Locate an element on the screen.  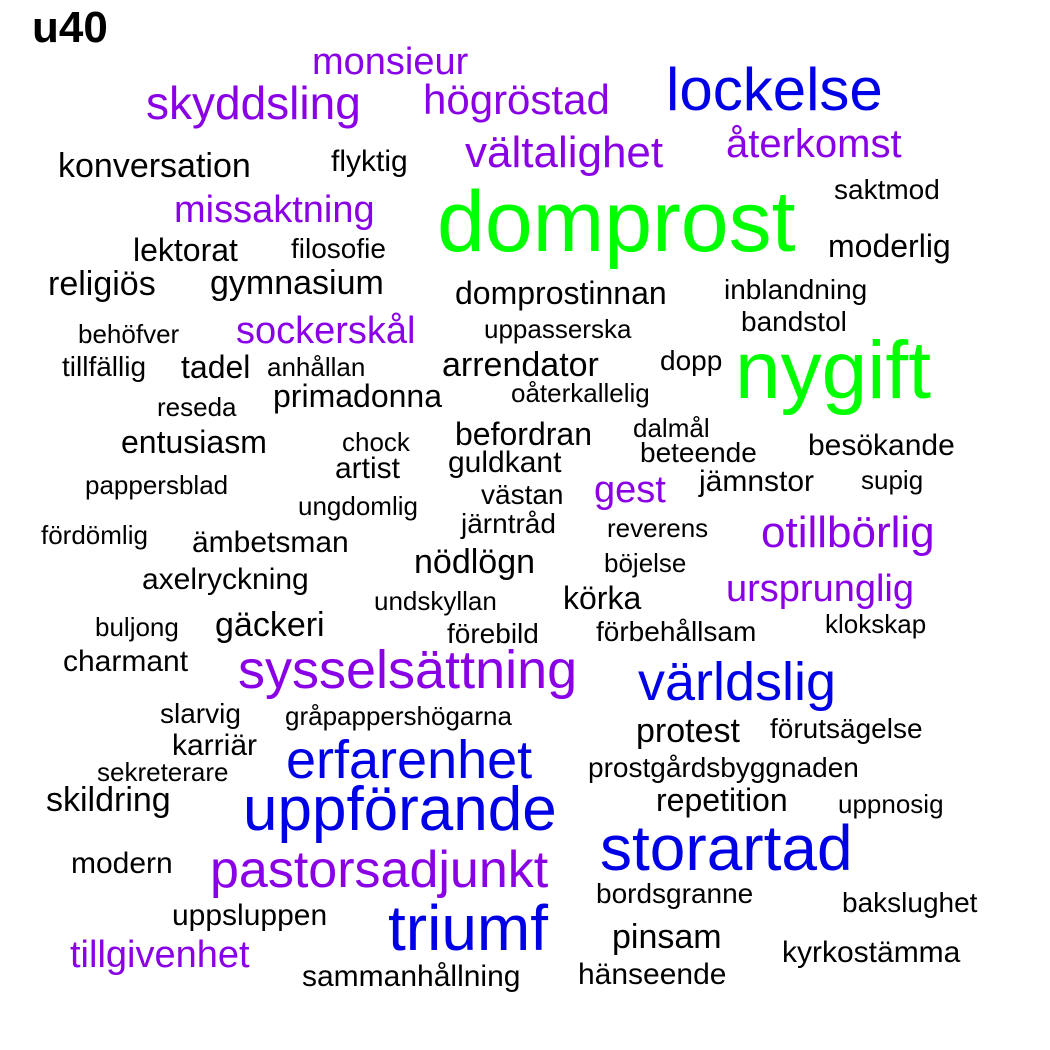
word-v-stan: västan is located at coordinates (522, 494).